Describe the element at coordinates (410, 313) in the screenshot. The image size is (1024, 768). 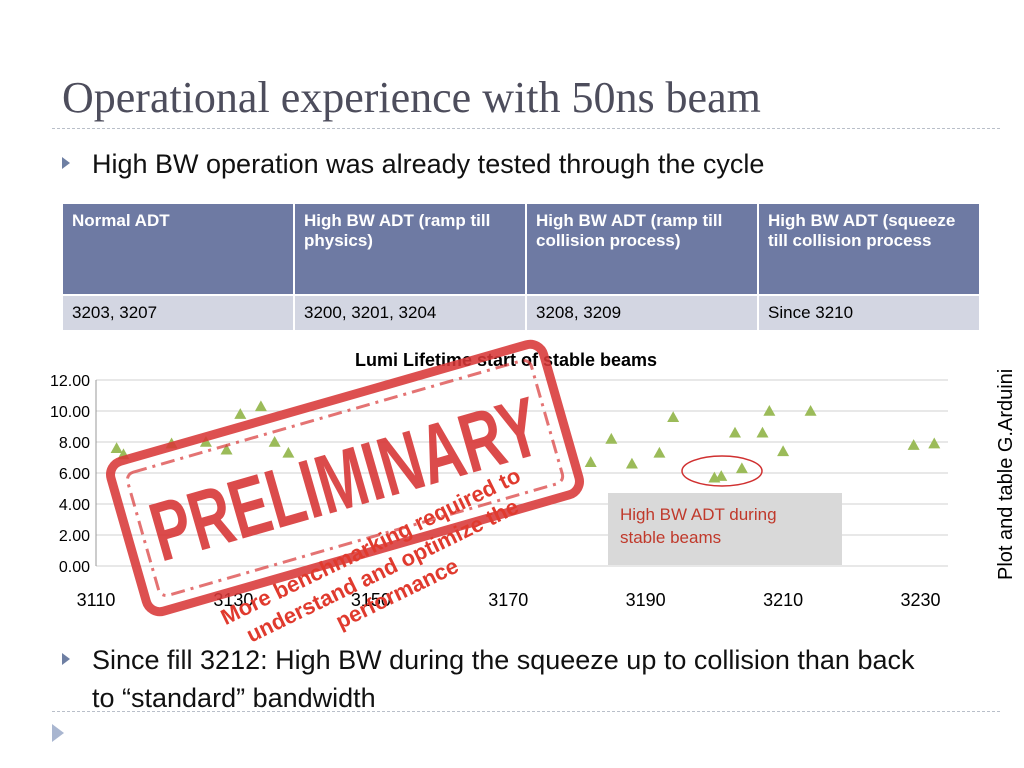
I see `table-cell: 3200, 3201, 3204` at that location.